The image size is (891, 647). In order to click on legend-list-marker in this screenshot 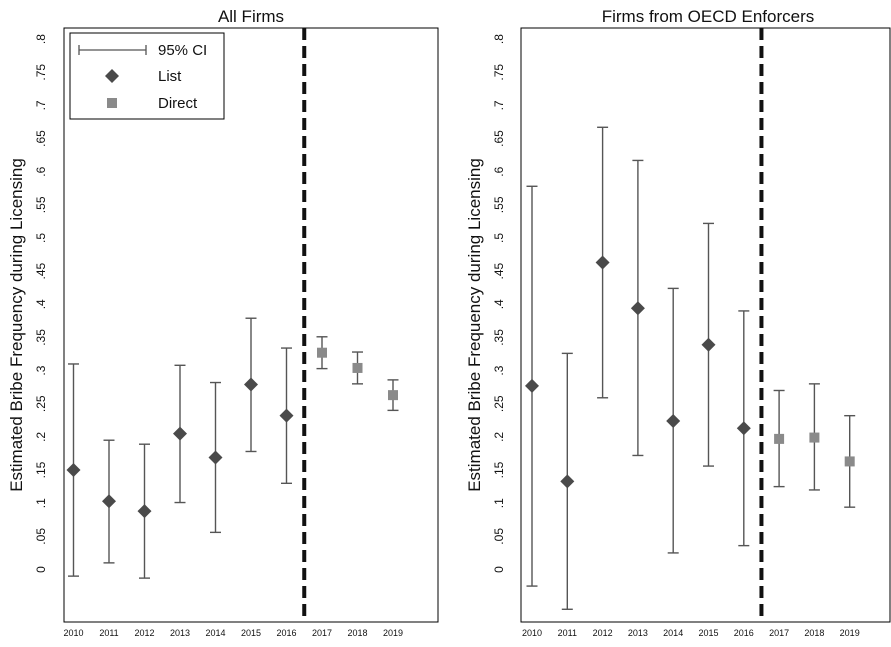, I will do `click(112, 76)`.